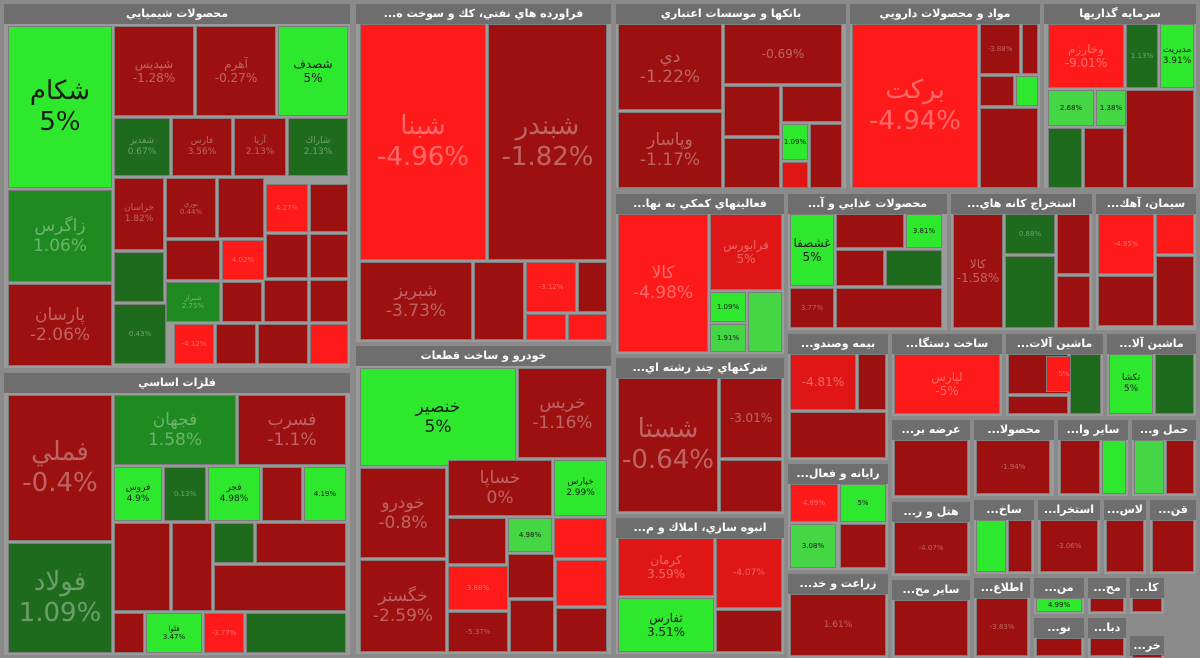 This screenshot has height=658, width=1200. What do you see at coordinates (202, 147) in the screenshot?
I see `stock-tile: فارس 3.56%` at bounding box center [202, 147].